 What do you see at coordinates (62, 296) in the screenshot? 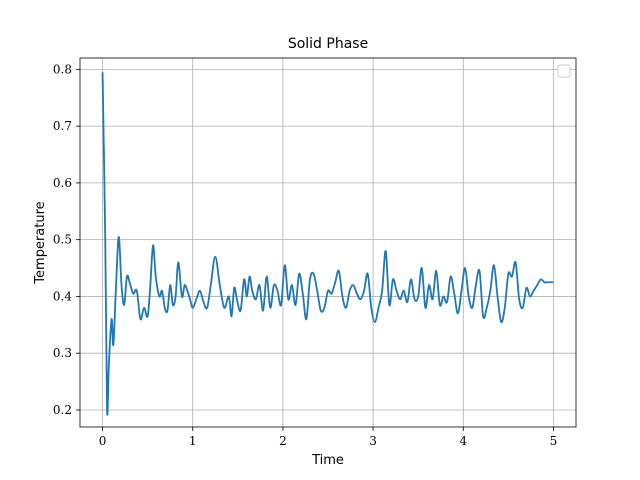
I see `y-tick-label: 0.4` at bounding box center [62, 296].